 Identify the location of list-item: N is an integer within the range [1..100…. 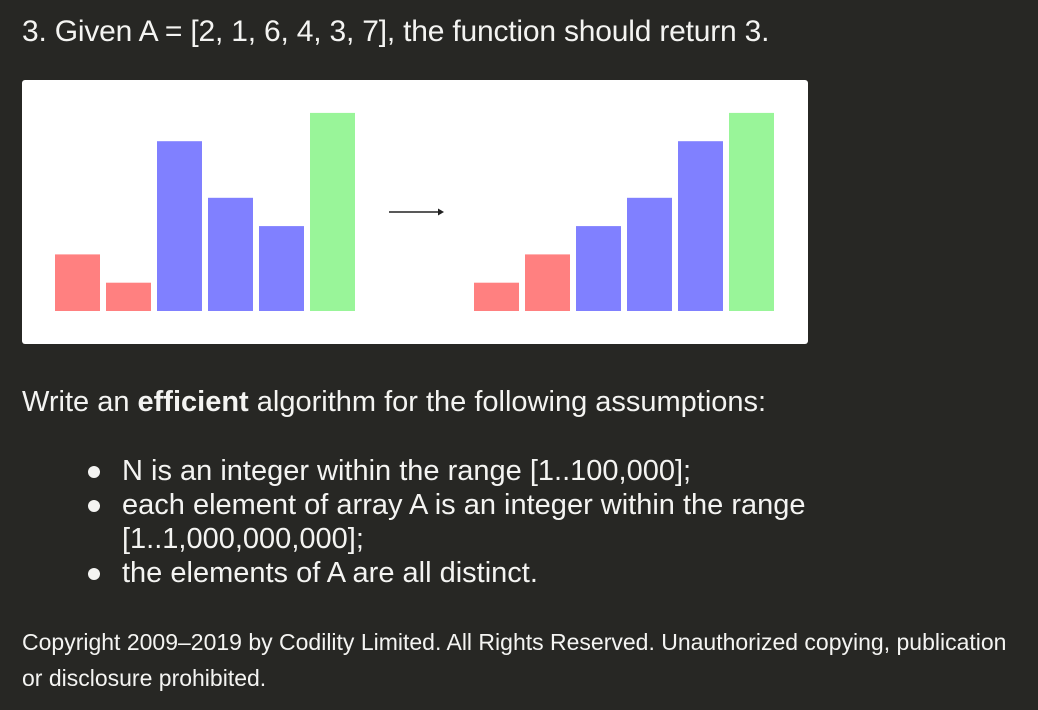
(522, 471).